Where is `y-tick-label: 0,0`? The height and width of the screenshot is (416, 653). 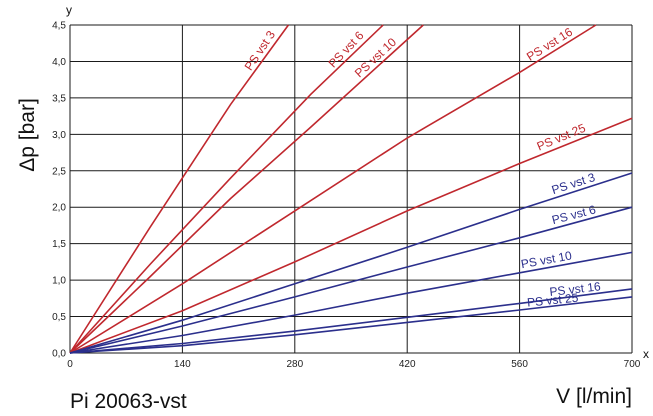 y-tick-label: 0,0 is located at coordinates (59, 354).